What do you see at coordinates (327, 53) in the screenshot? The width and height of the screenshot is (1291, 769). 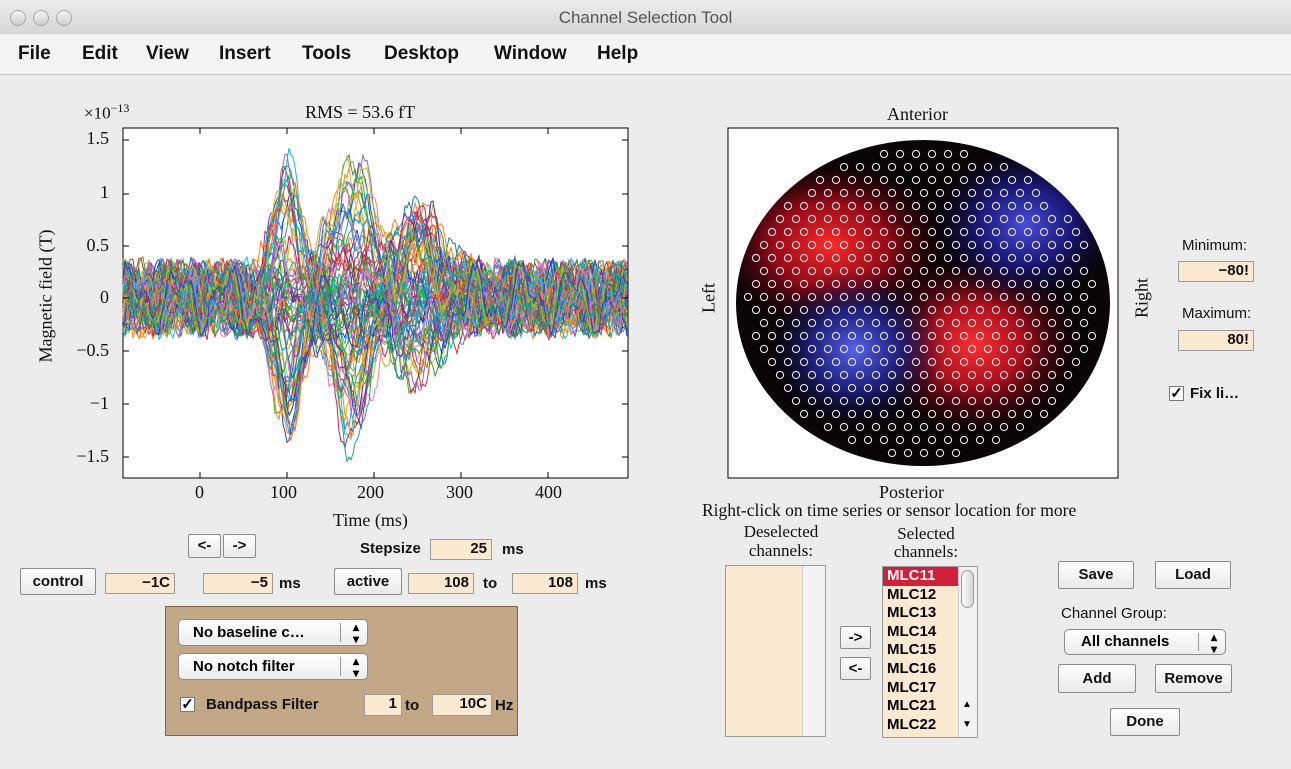 I see `menu-tools: Tools` at bounding box center [327, 53].